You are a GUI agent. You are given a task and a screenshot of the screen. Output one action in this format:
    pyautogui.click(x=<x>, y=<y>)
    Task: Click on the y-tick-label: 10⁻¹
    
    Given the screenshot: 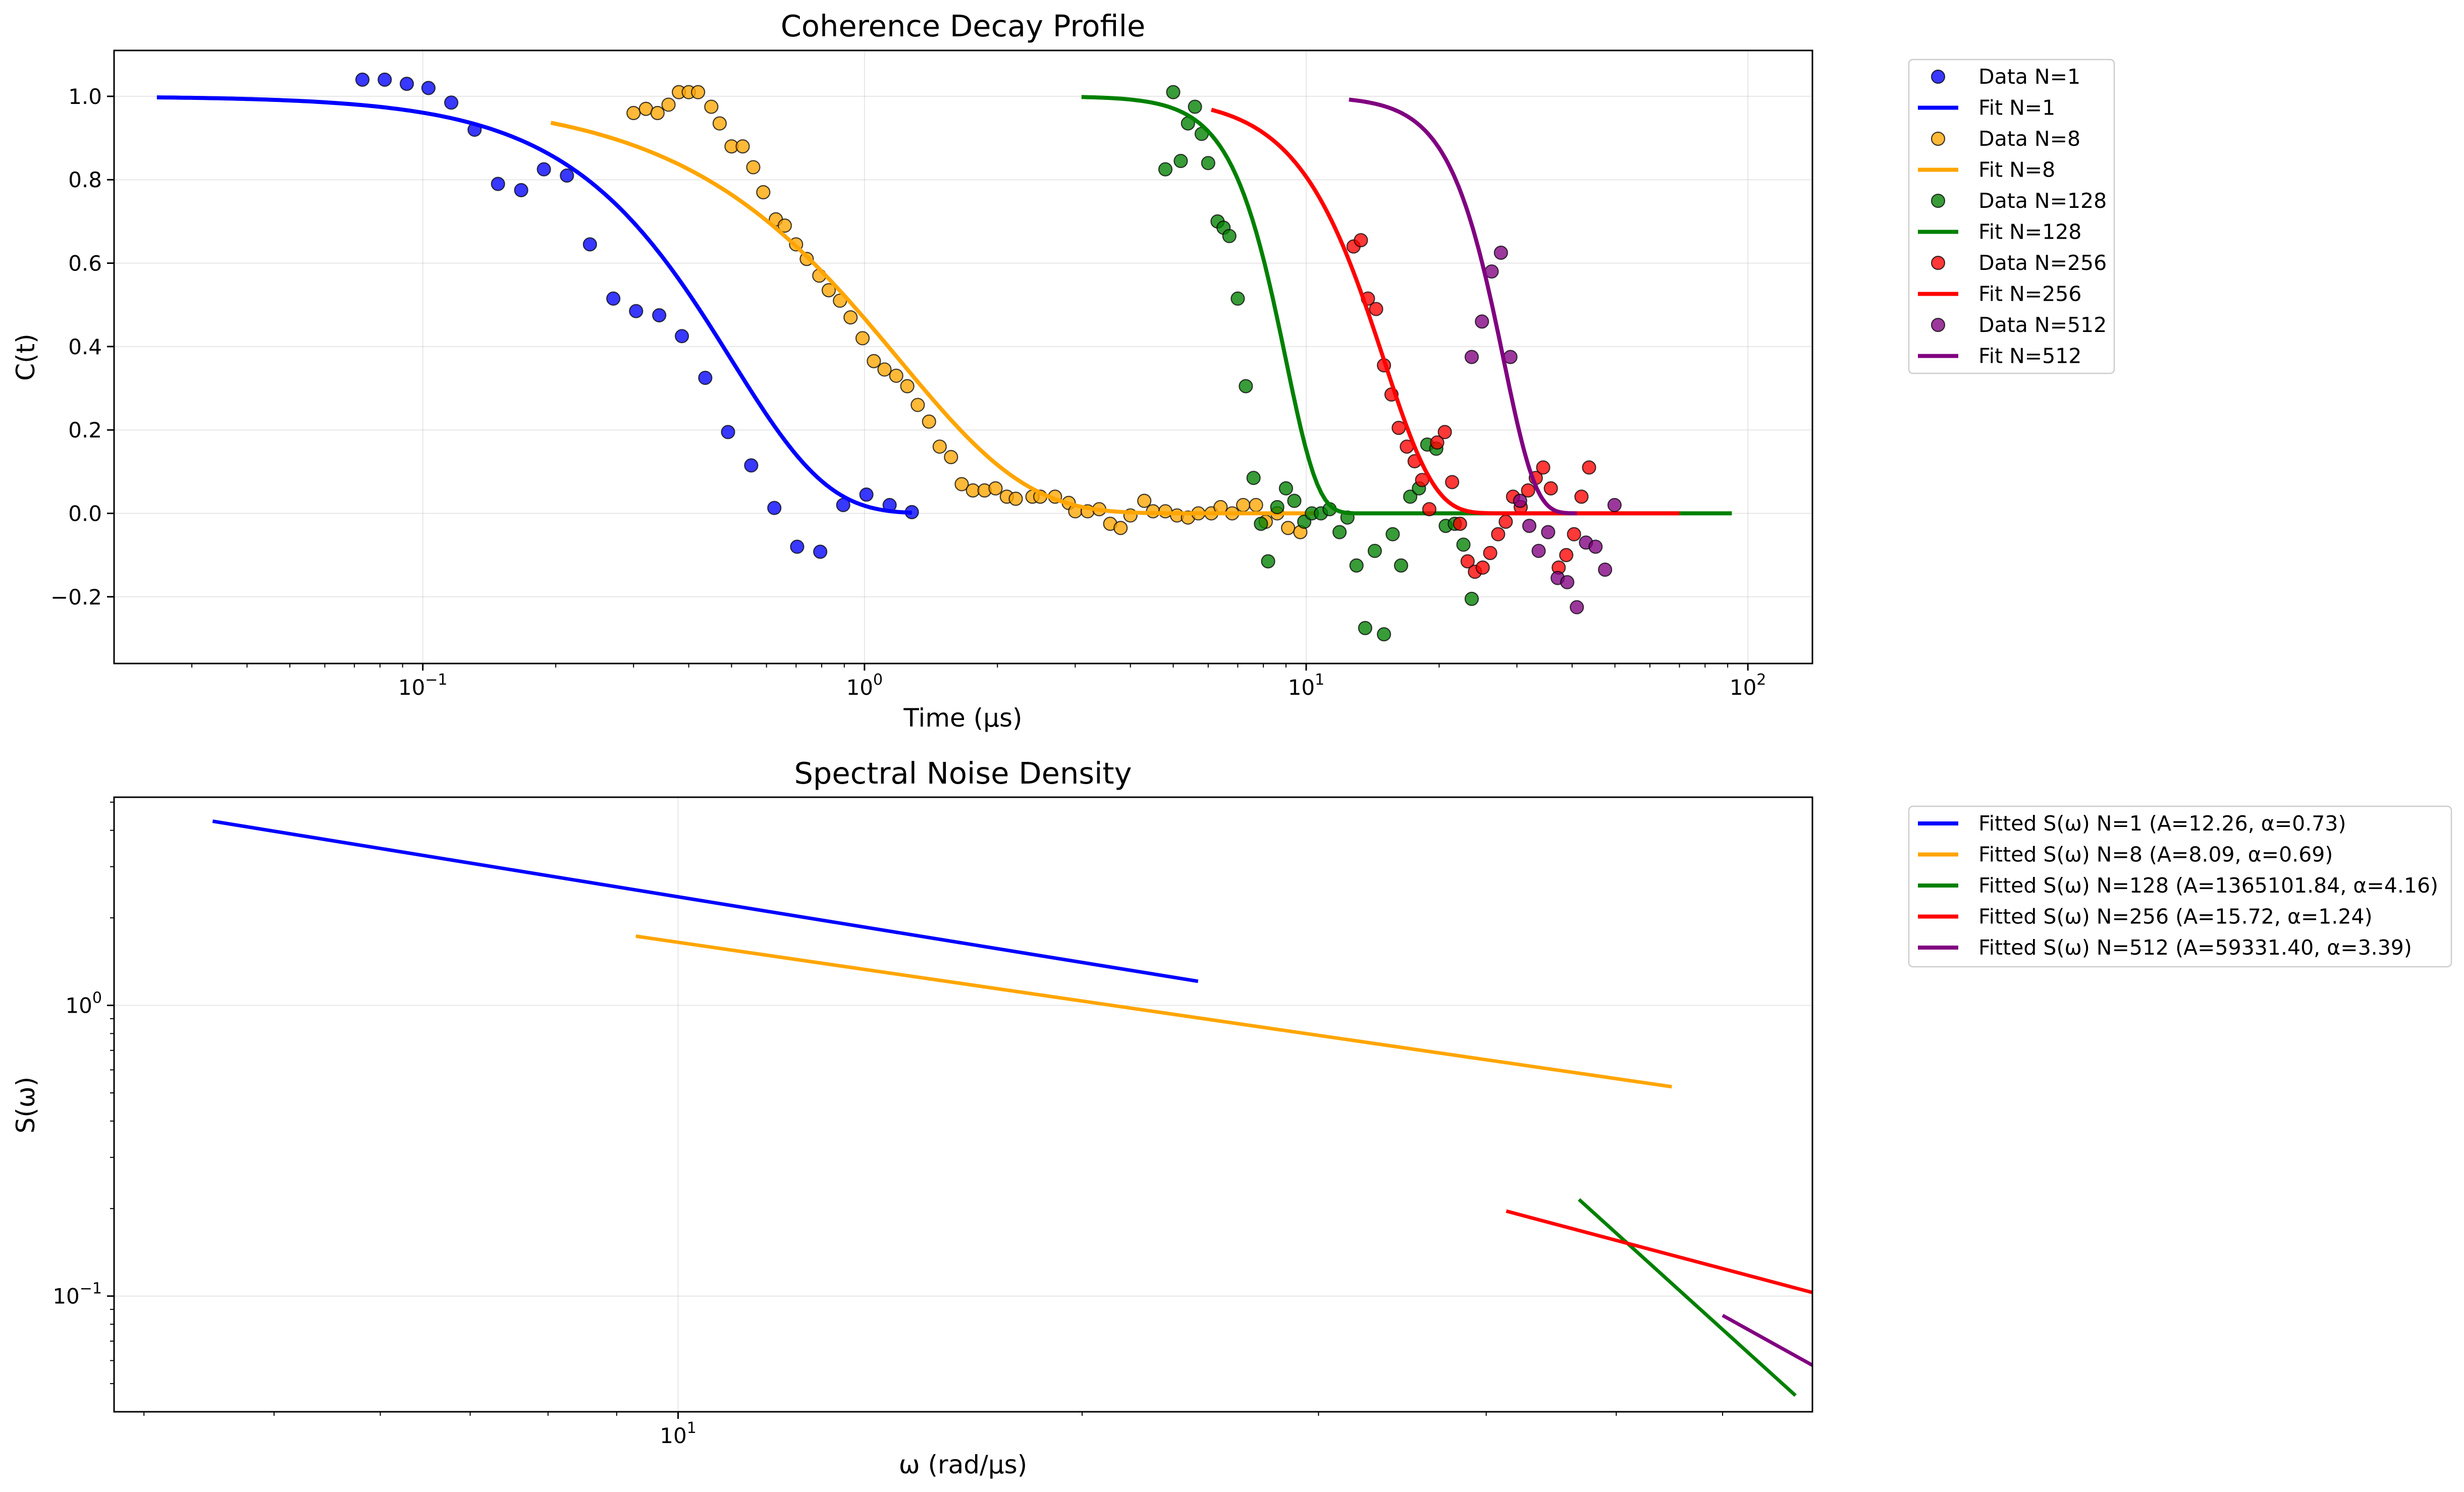 What is the action you would take?
    pyautogui.click(x=77, y=1294)
    